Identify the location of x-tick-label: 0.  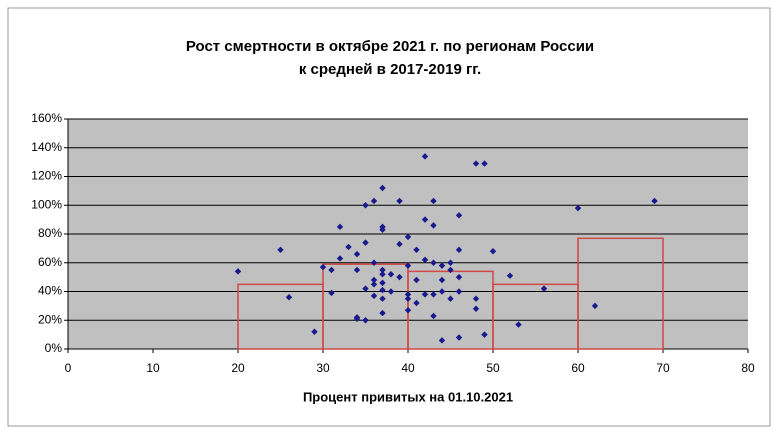
(68, 368).